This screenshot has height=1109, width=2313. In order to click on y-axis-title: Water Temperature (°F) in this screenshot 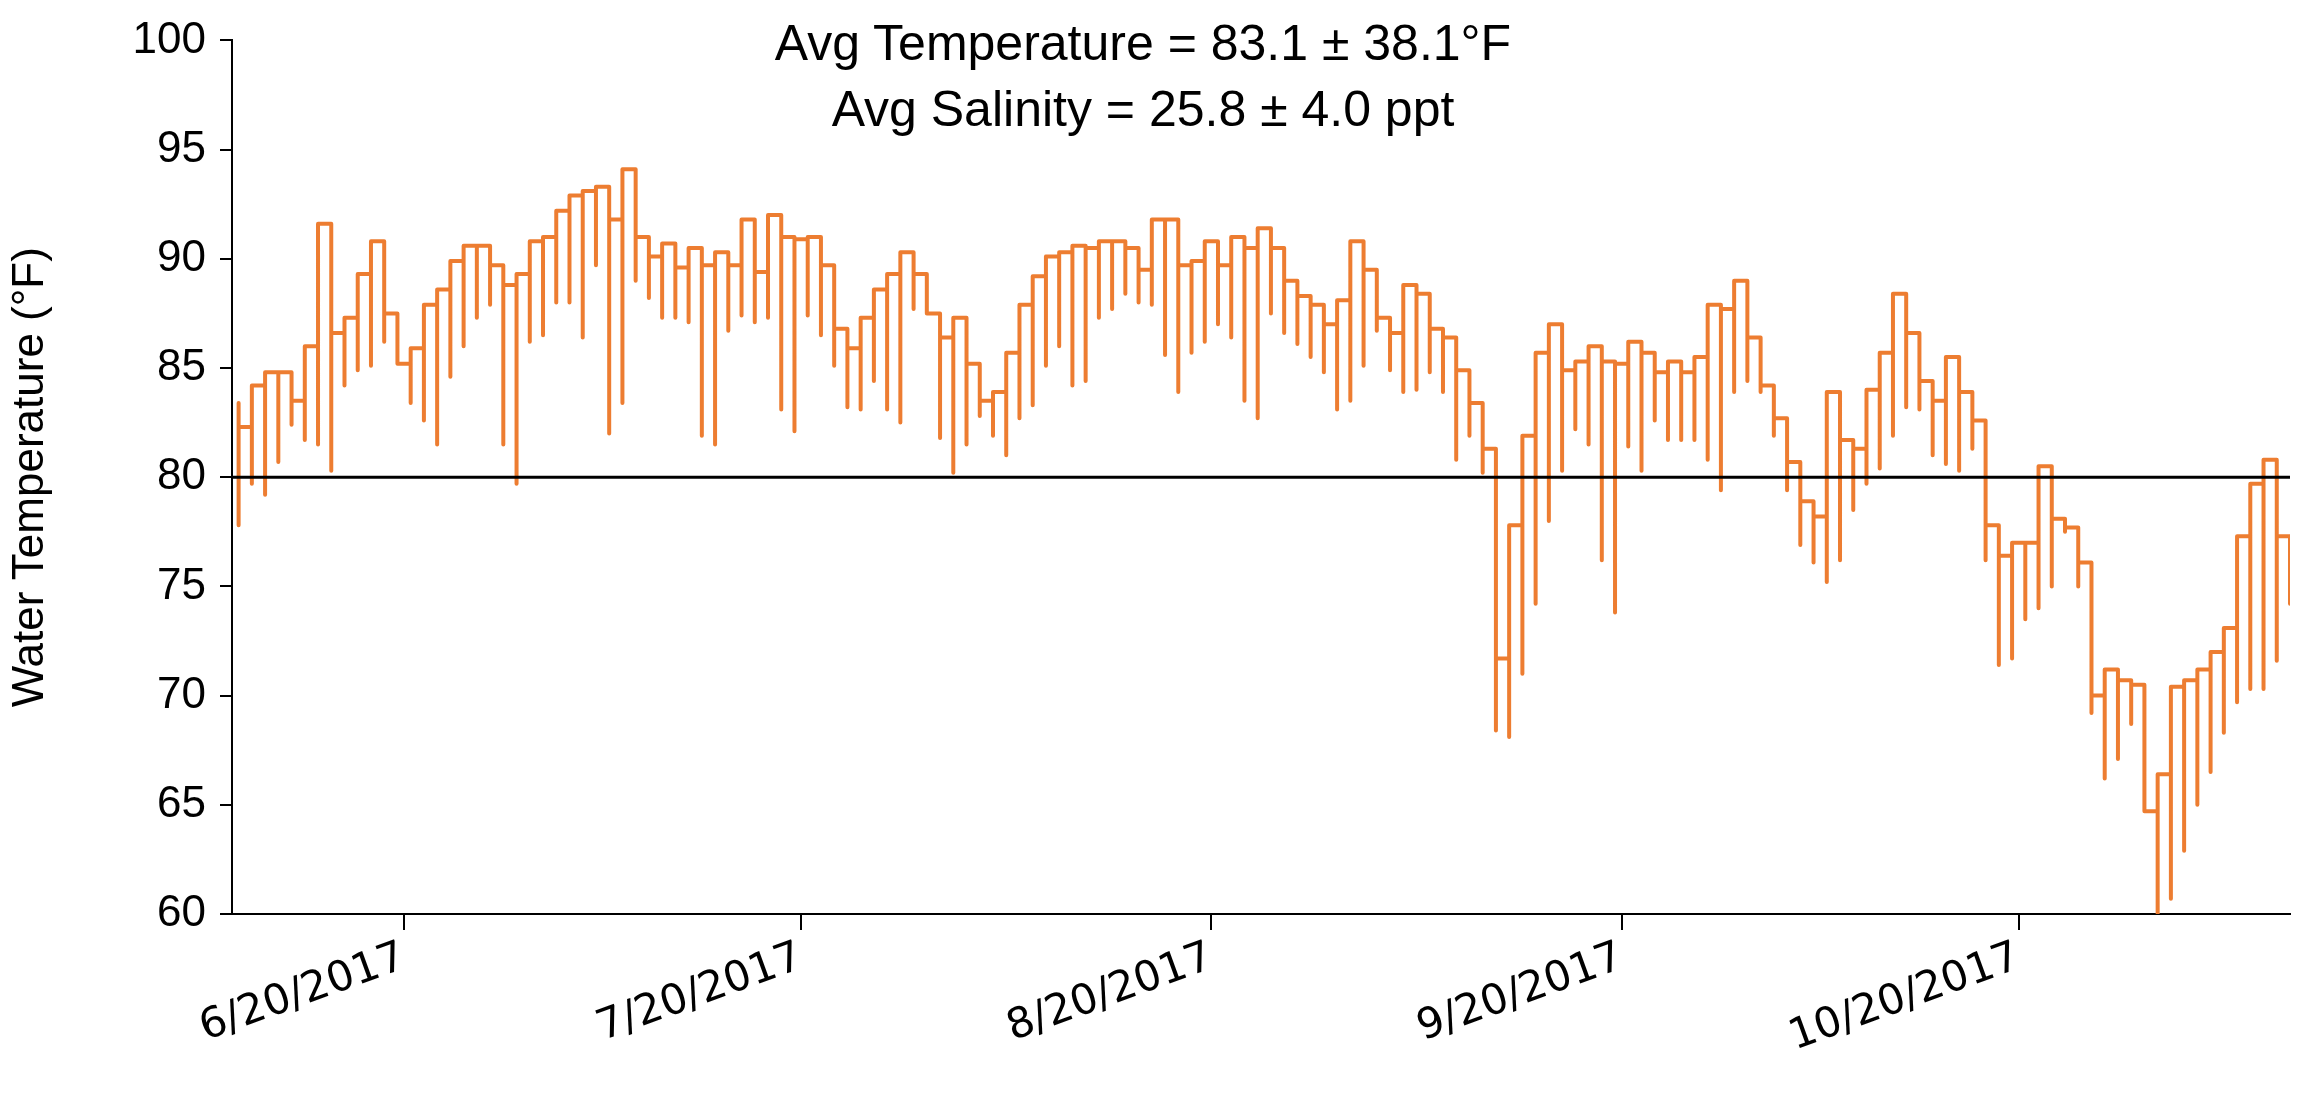, I will do `click(27, 477)`.